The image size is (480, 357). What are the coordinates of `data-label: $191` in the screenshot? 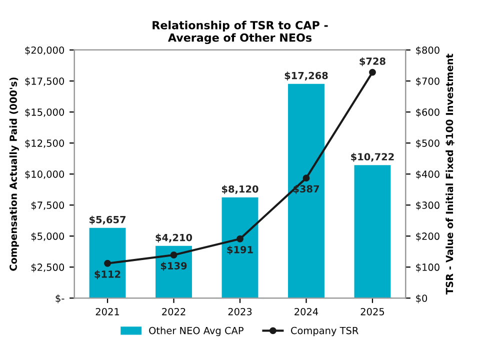 It's located at (240, 250).